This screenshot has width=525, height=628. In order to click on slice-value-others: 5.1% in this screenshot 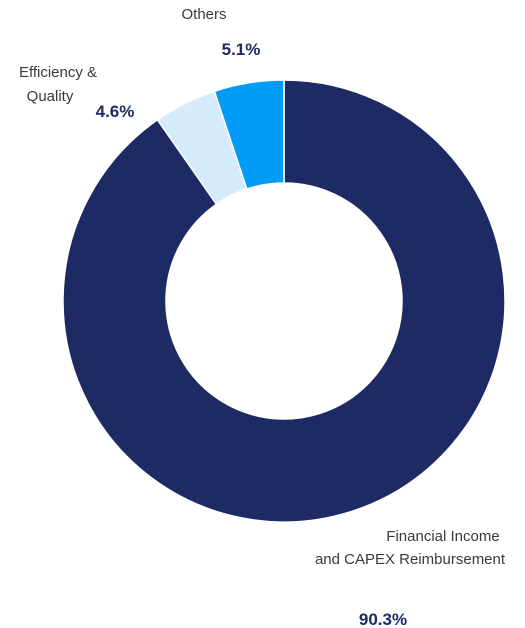, I will do `click(241, 49)`.